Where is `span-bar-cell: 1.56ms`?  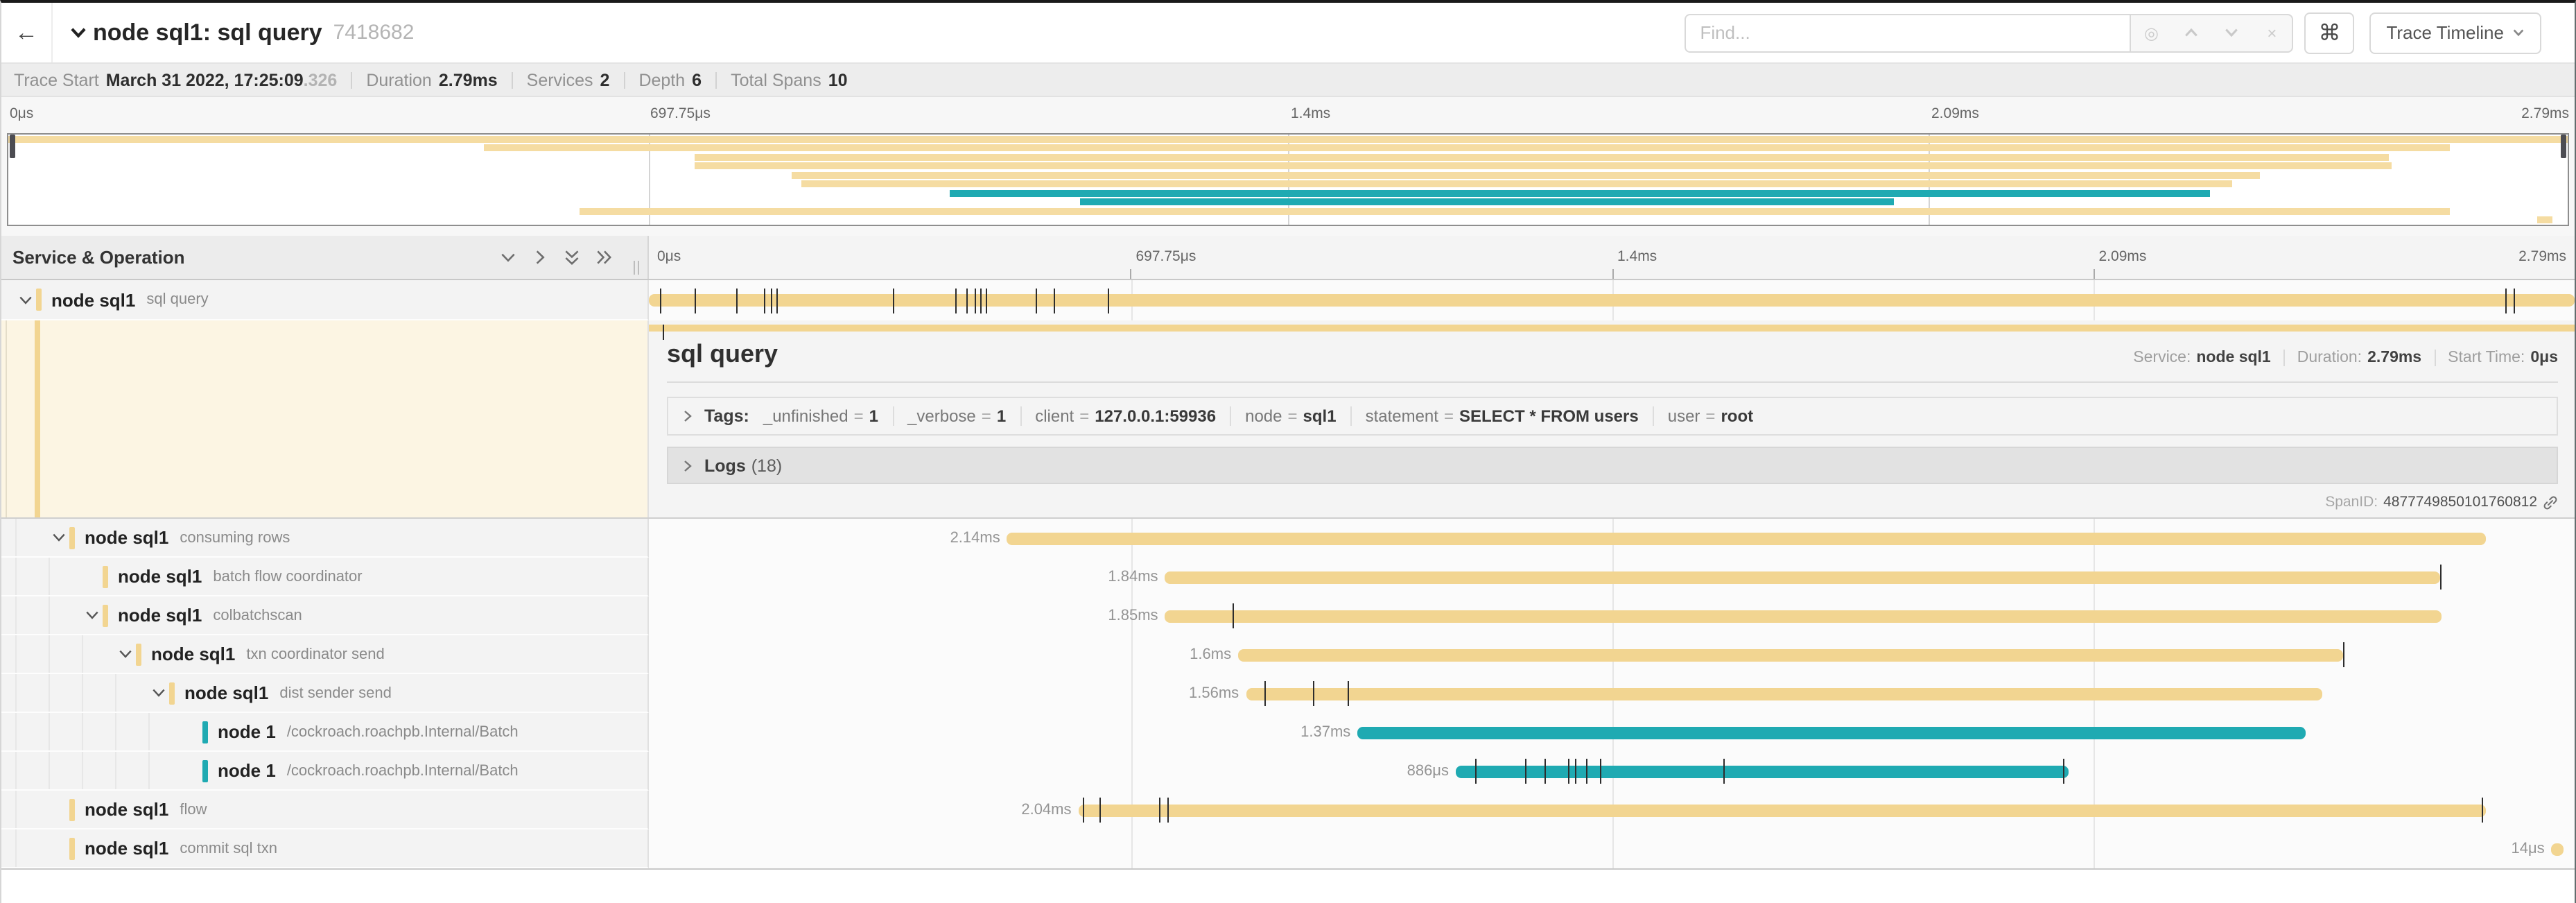
span-bar-cell: 1.56ms is located at coordinates (1612, 693).